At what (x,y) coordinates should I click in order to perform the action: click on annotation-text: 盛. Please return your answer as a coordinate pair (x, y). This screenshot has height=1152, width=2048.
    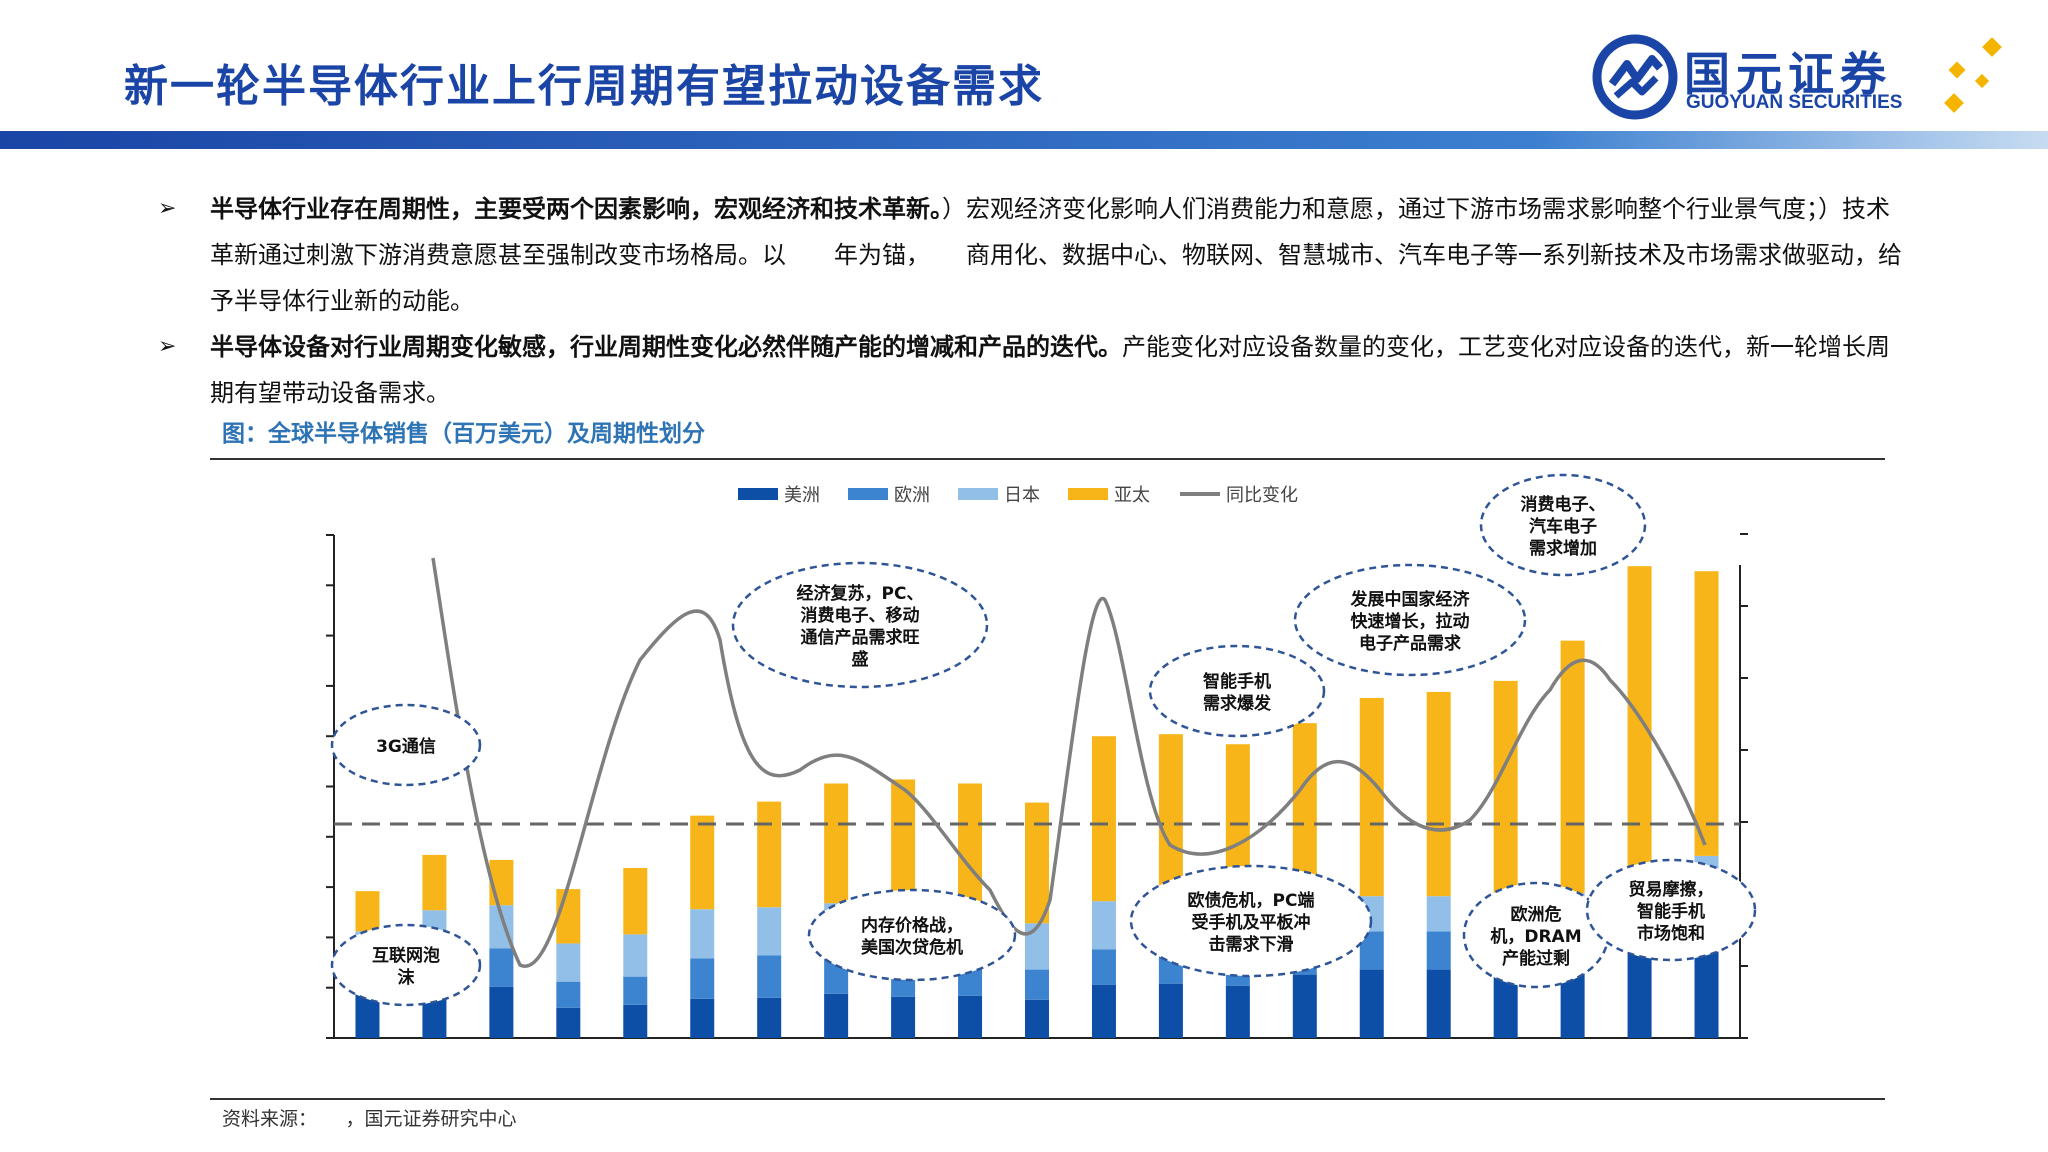
    Looking at the image, I should click on (860, 659).